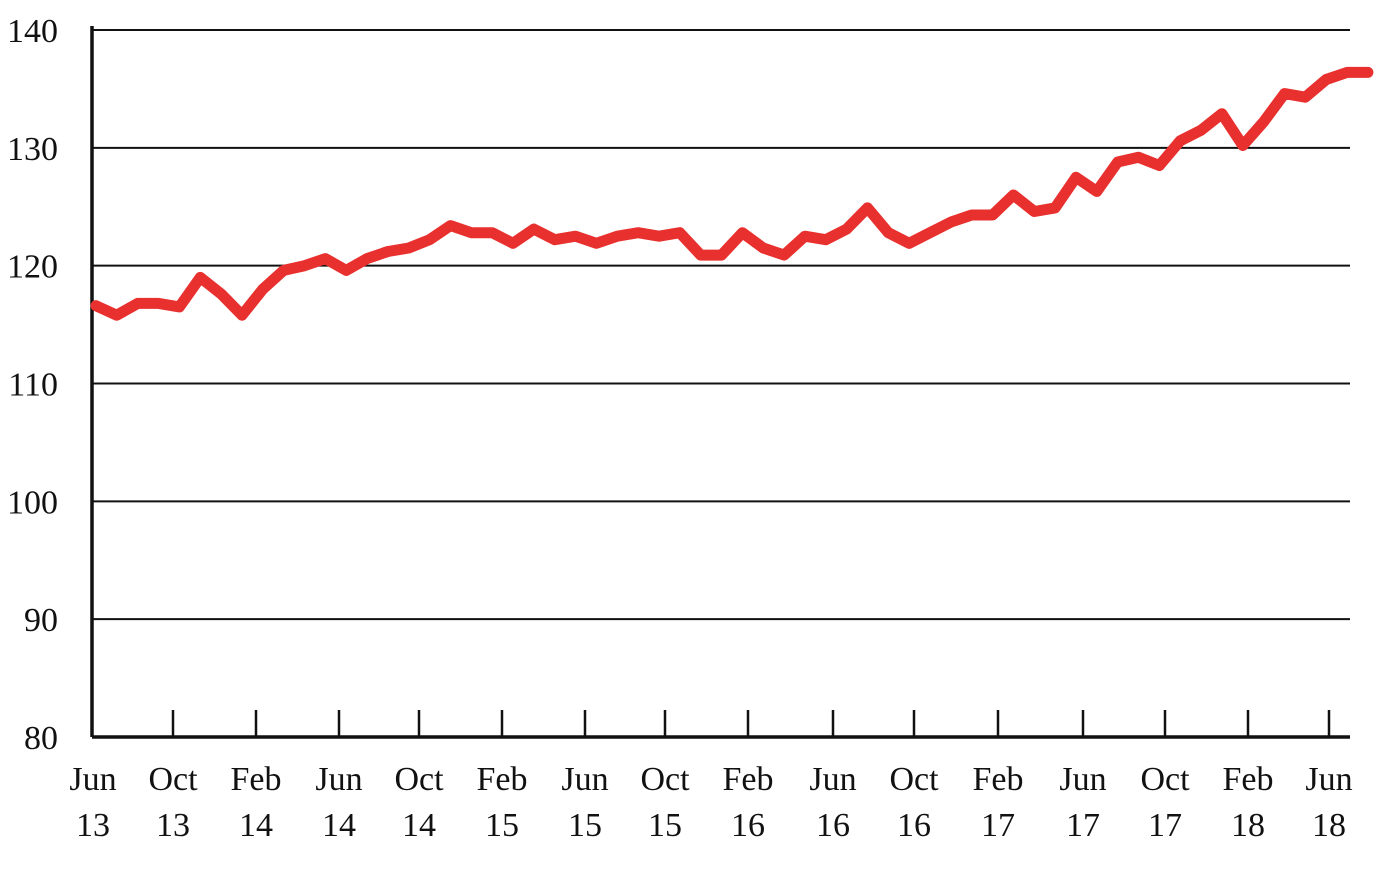 The height and width of the screenshot is (882, 1374). Describe the element at coordinates (751, 723) in the screenshot. I see `x-axis-ticks` at that location.